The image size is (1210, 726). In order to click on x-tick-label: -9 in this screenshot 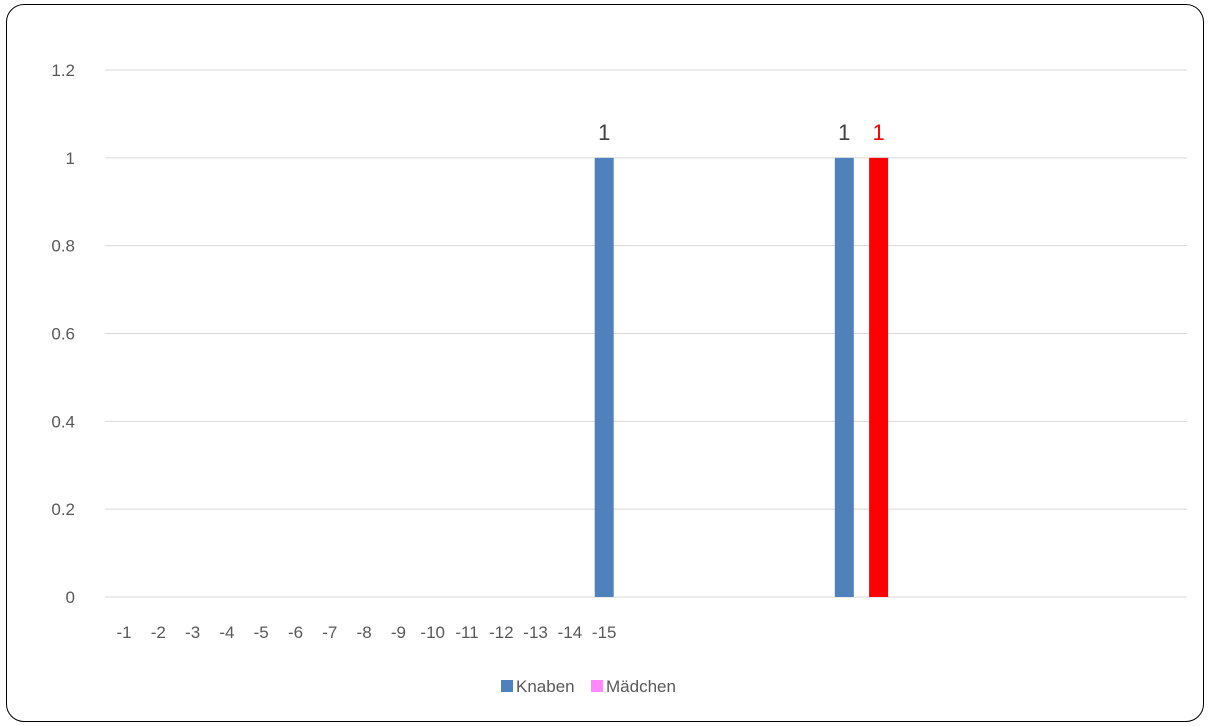, I will do `click(398, 632)`.